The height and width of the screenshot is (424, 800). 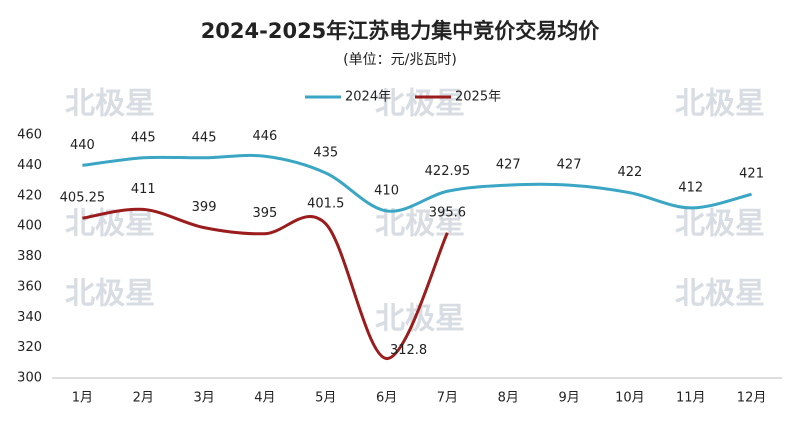 I want to click on y-tick-label: 360, so click(x=29, y=286).